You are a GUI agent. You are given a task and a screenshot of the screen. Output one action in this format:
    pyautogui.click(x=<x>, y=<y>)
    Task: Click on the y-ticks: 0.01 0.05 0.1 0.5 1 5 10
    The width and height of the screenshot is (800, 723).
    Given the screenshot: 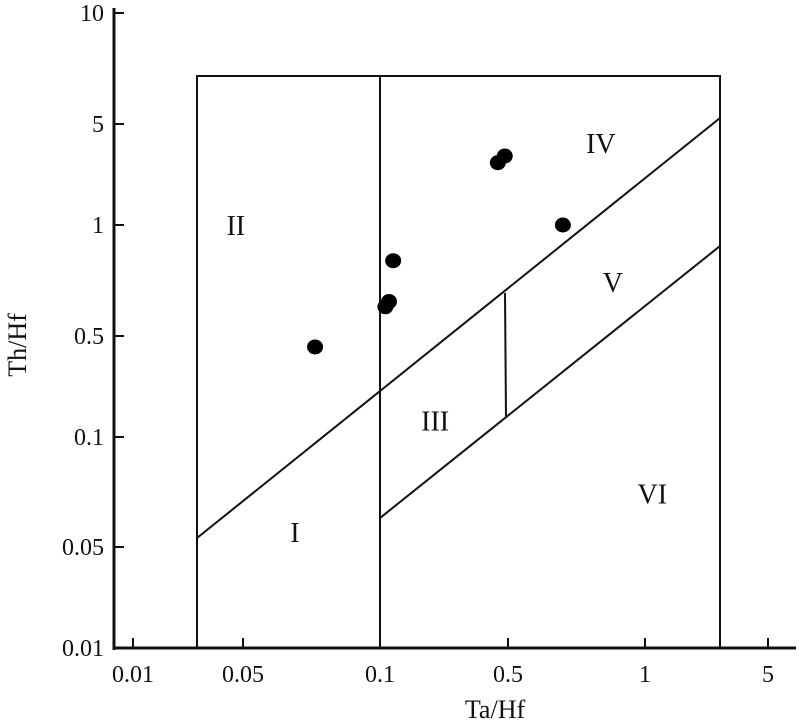 What is the action you would take?
    pyautogui.click(x=93, y=331)
    